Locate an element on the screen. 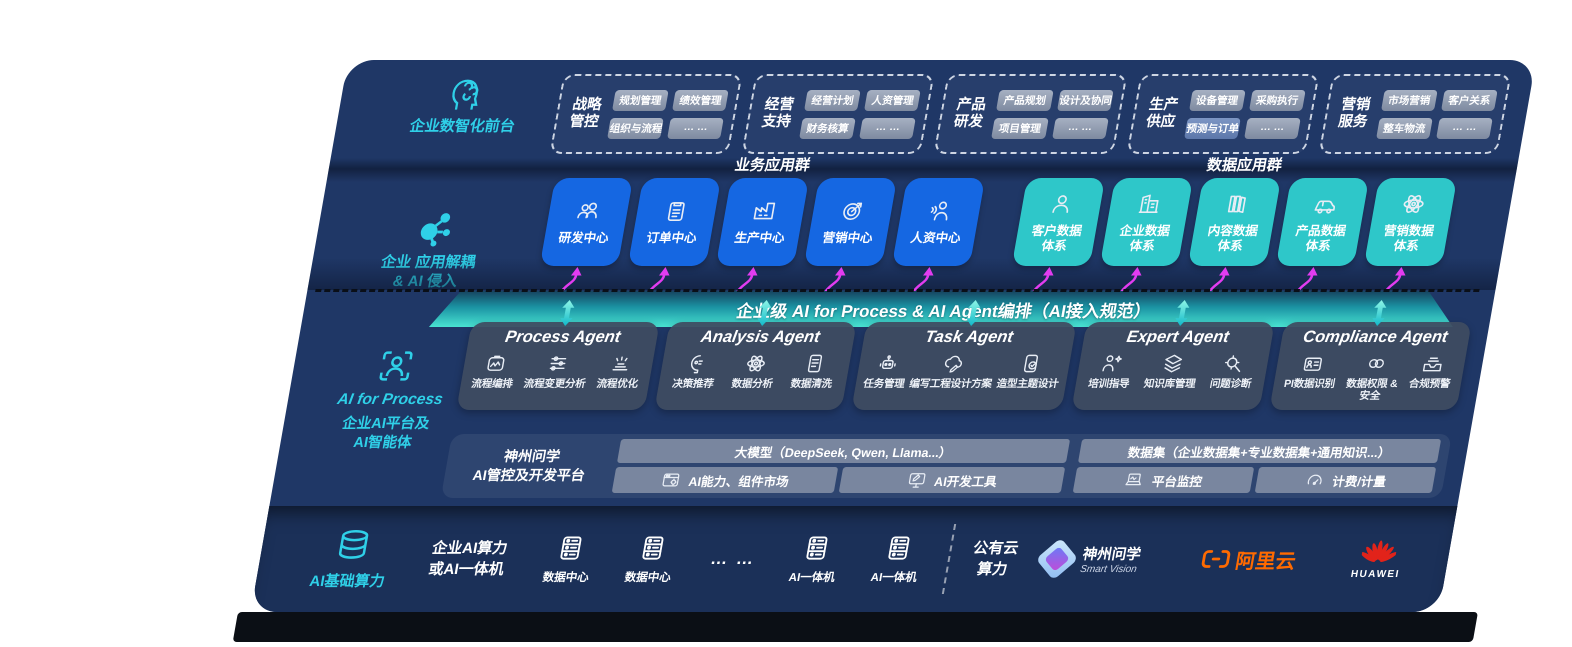  alicloud-logo: 阿里云 is located at coordinates (1263, 559).